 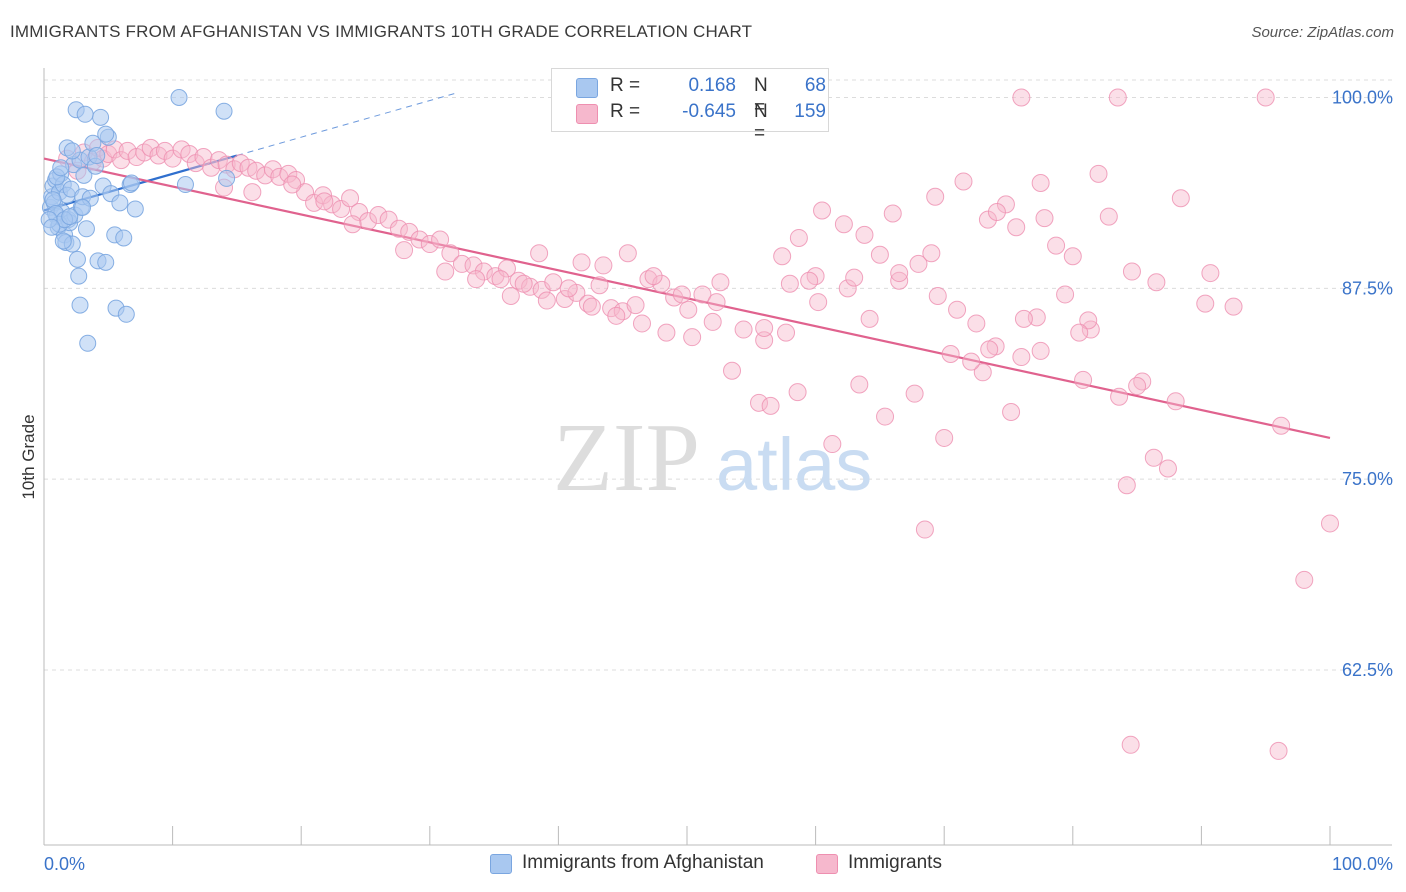 What do you see at coordinates (1367, 288) in the screenshot?
I see `y-tick-label: 87.5%` at bounding box center [1367, 288].